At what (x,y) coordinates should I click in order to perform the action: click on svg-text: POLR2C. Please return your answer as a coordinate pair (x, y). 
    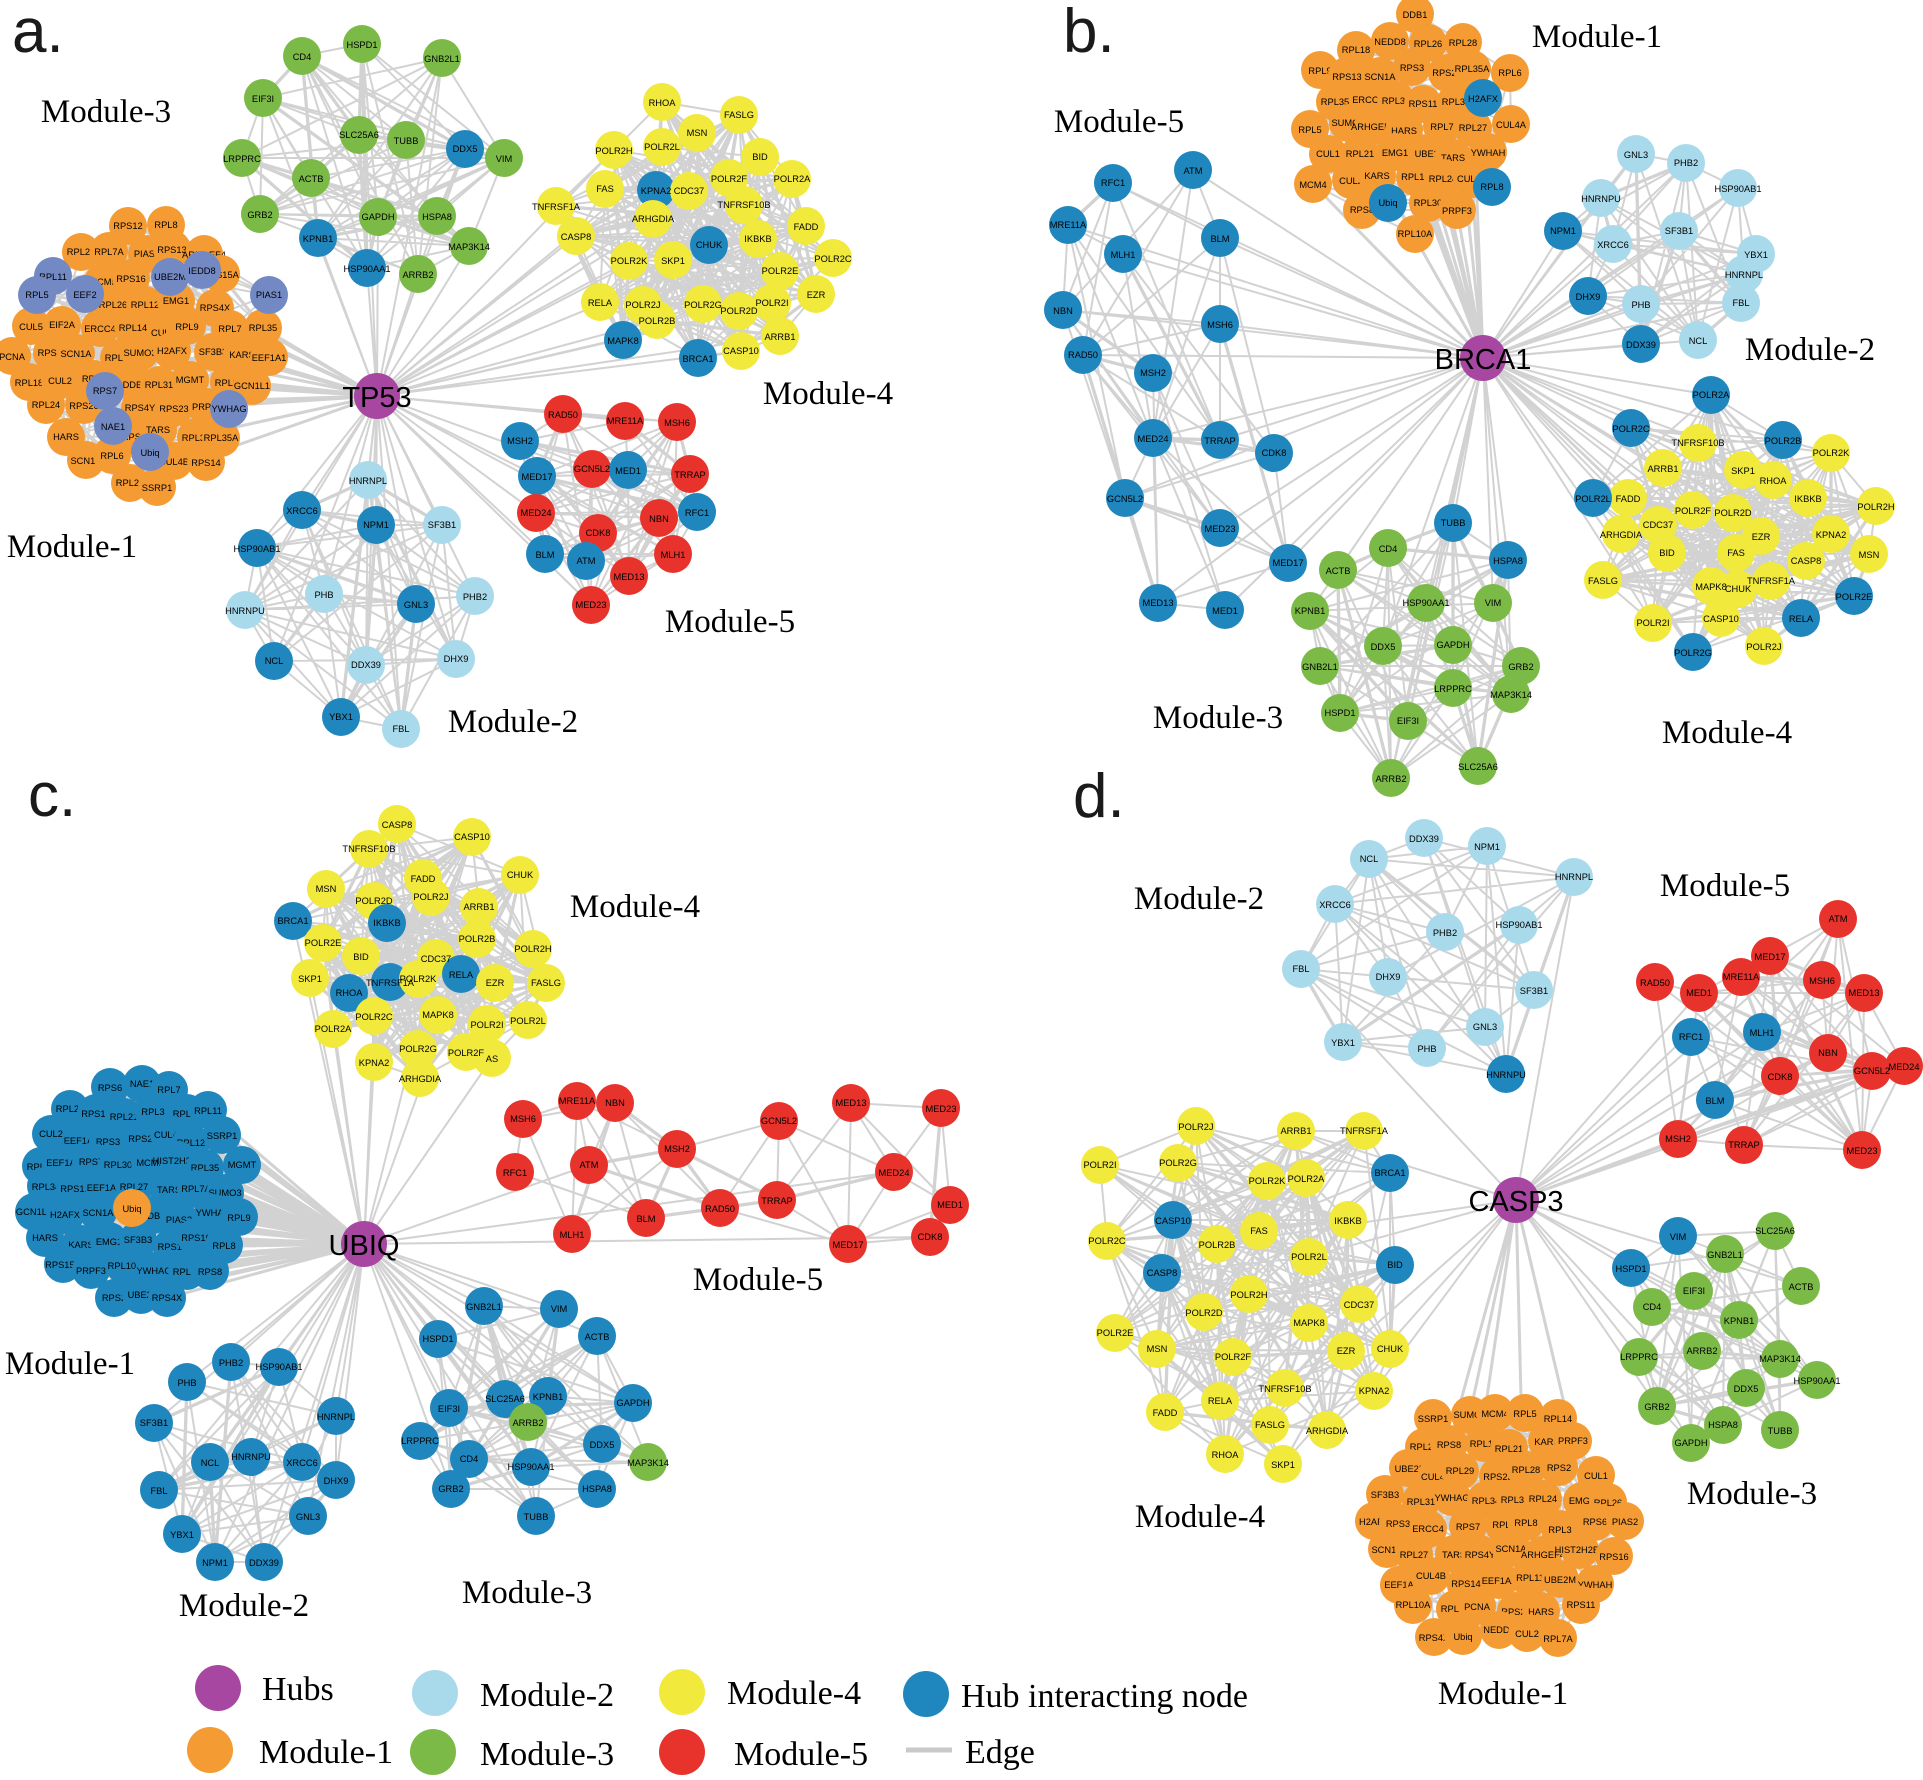
    Looking at the image, I should click on (832, 259).